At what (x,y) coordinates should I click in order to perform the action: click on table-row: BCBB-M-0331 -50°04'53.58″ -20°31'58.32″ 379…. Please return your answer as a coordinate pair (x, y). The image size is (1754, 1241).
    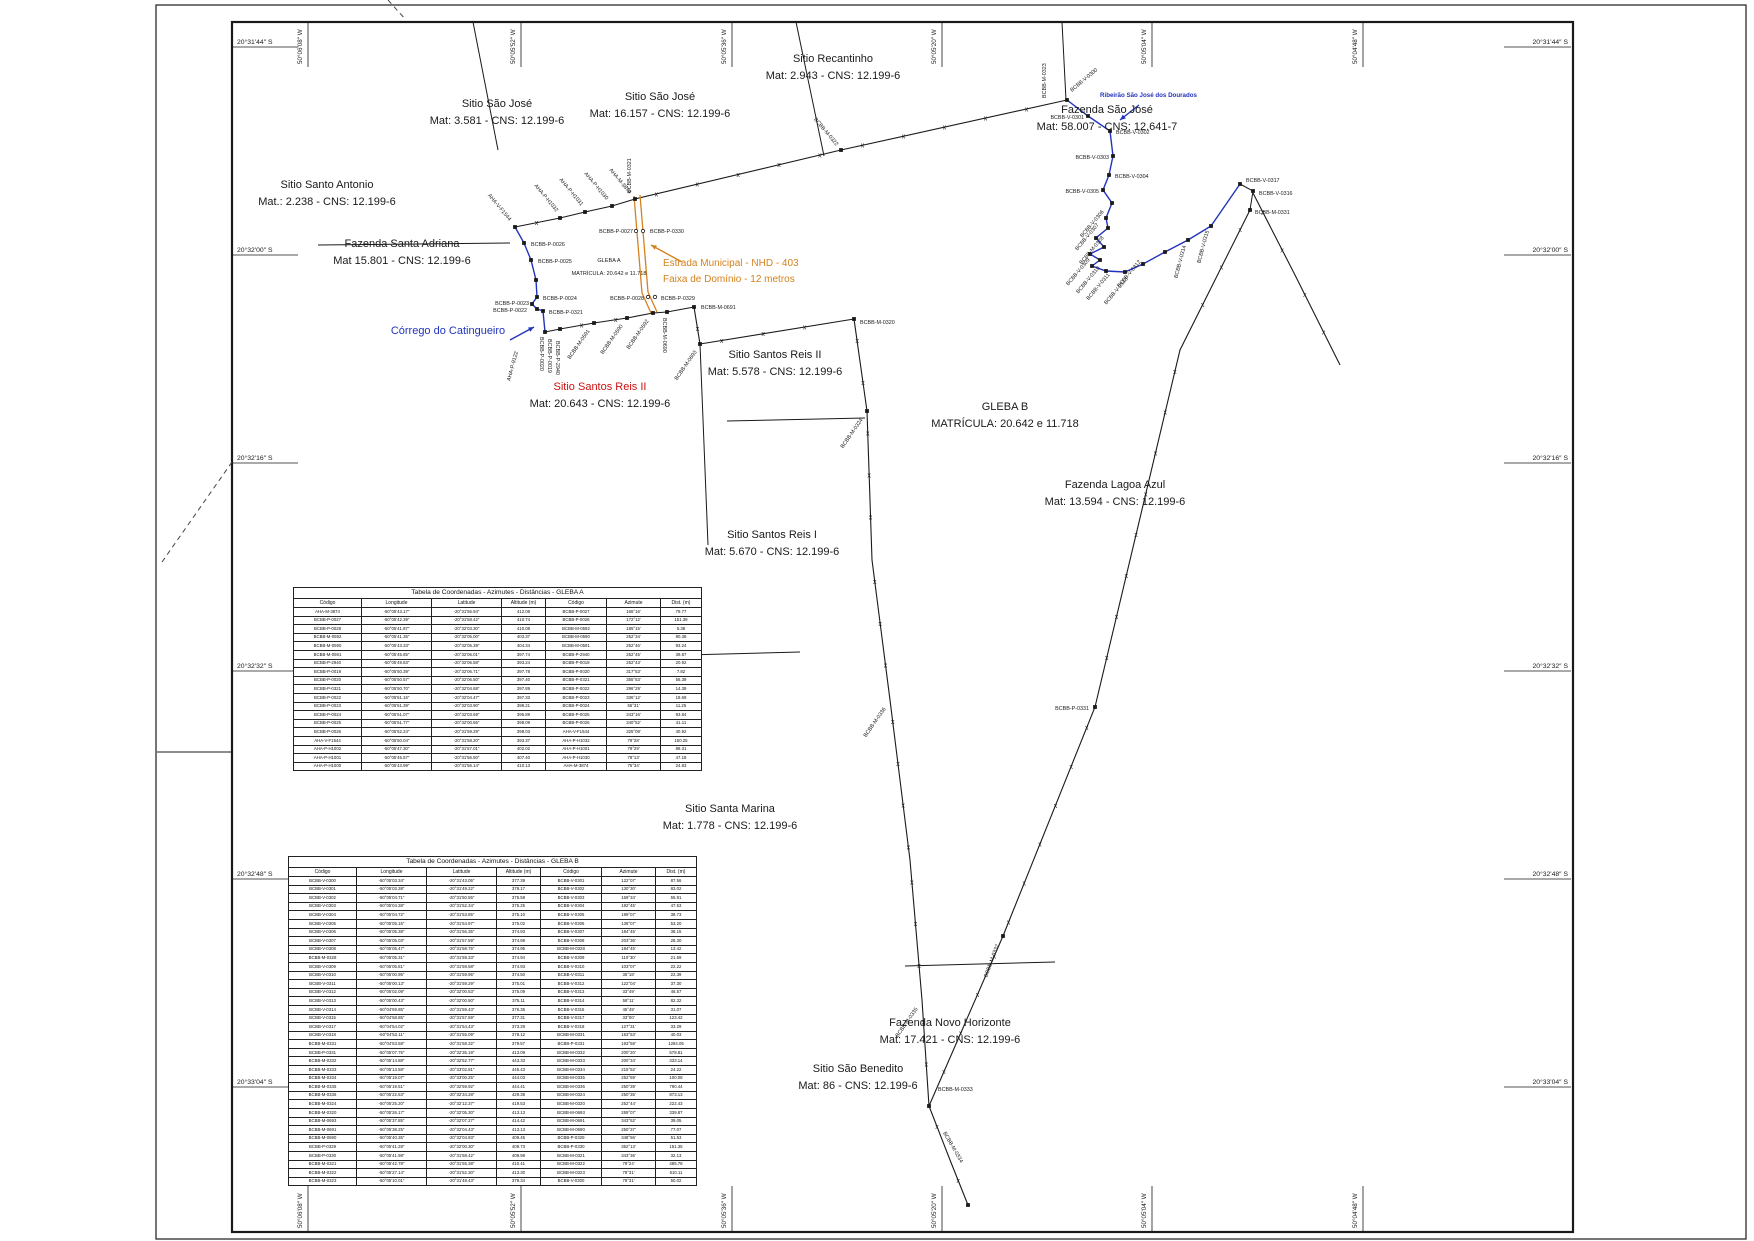
    Looking at the image, I should click on (492, 1044).